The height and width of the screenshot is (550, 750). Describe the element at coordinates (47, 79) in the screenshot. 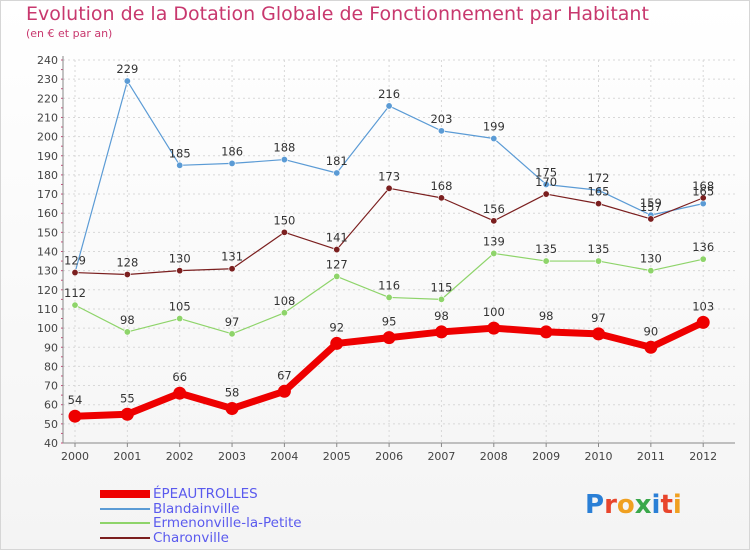

I see `y-tick-label: 230` at that location.